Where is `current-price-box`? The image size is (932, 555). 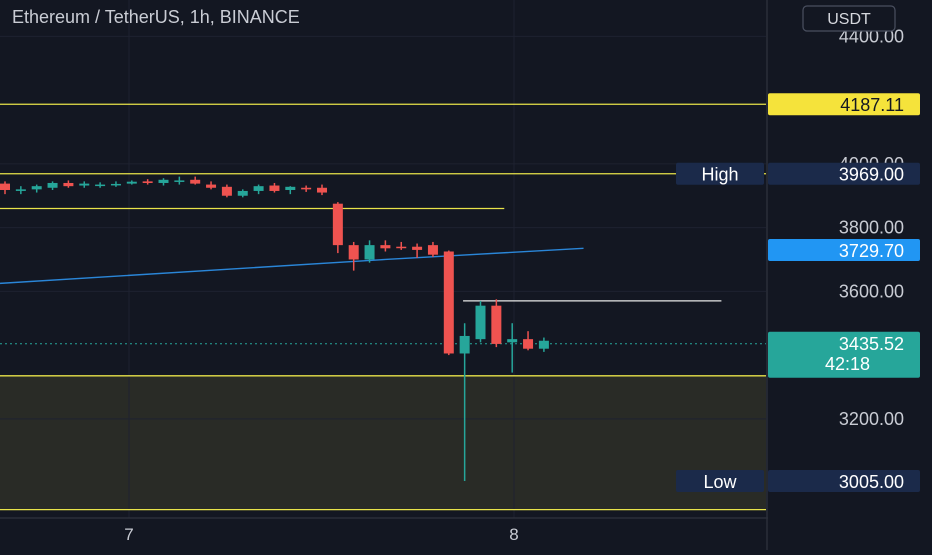 current-price-box is located at coordinates (844, 354).